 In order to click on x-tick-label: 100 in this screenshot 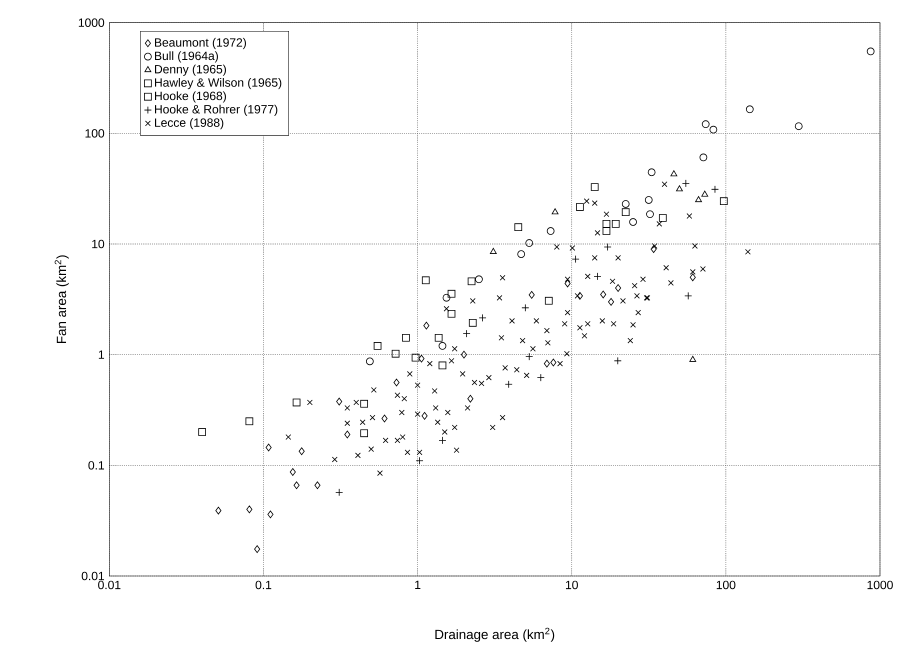, I will do `click(726, 585)`.